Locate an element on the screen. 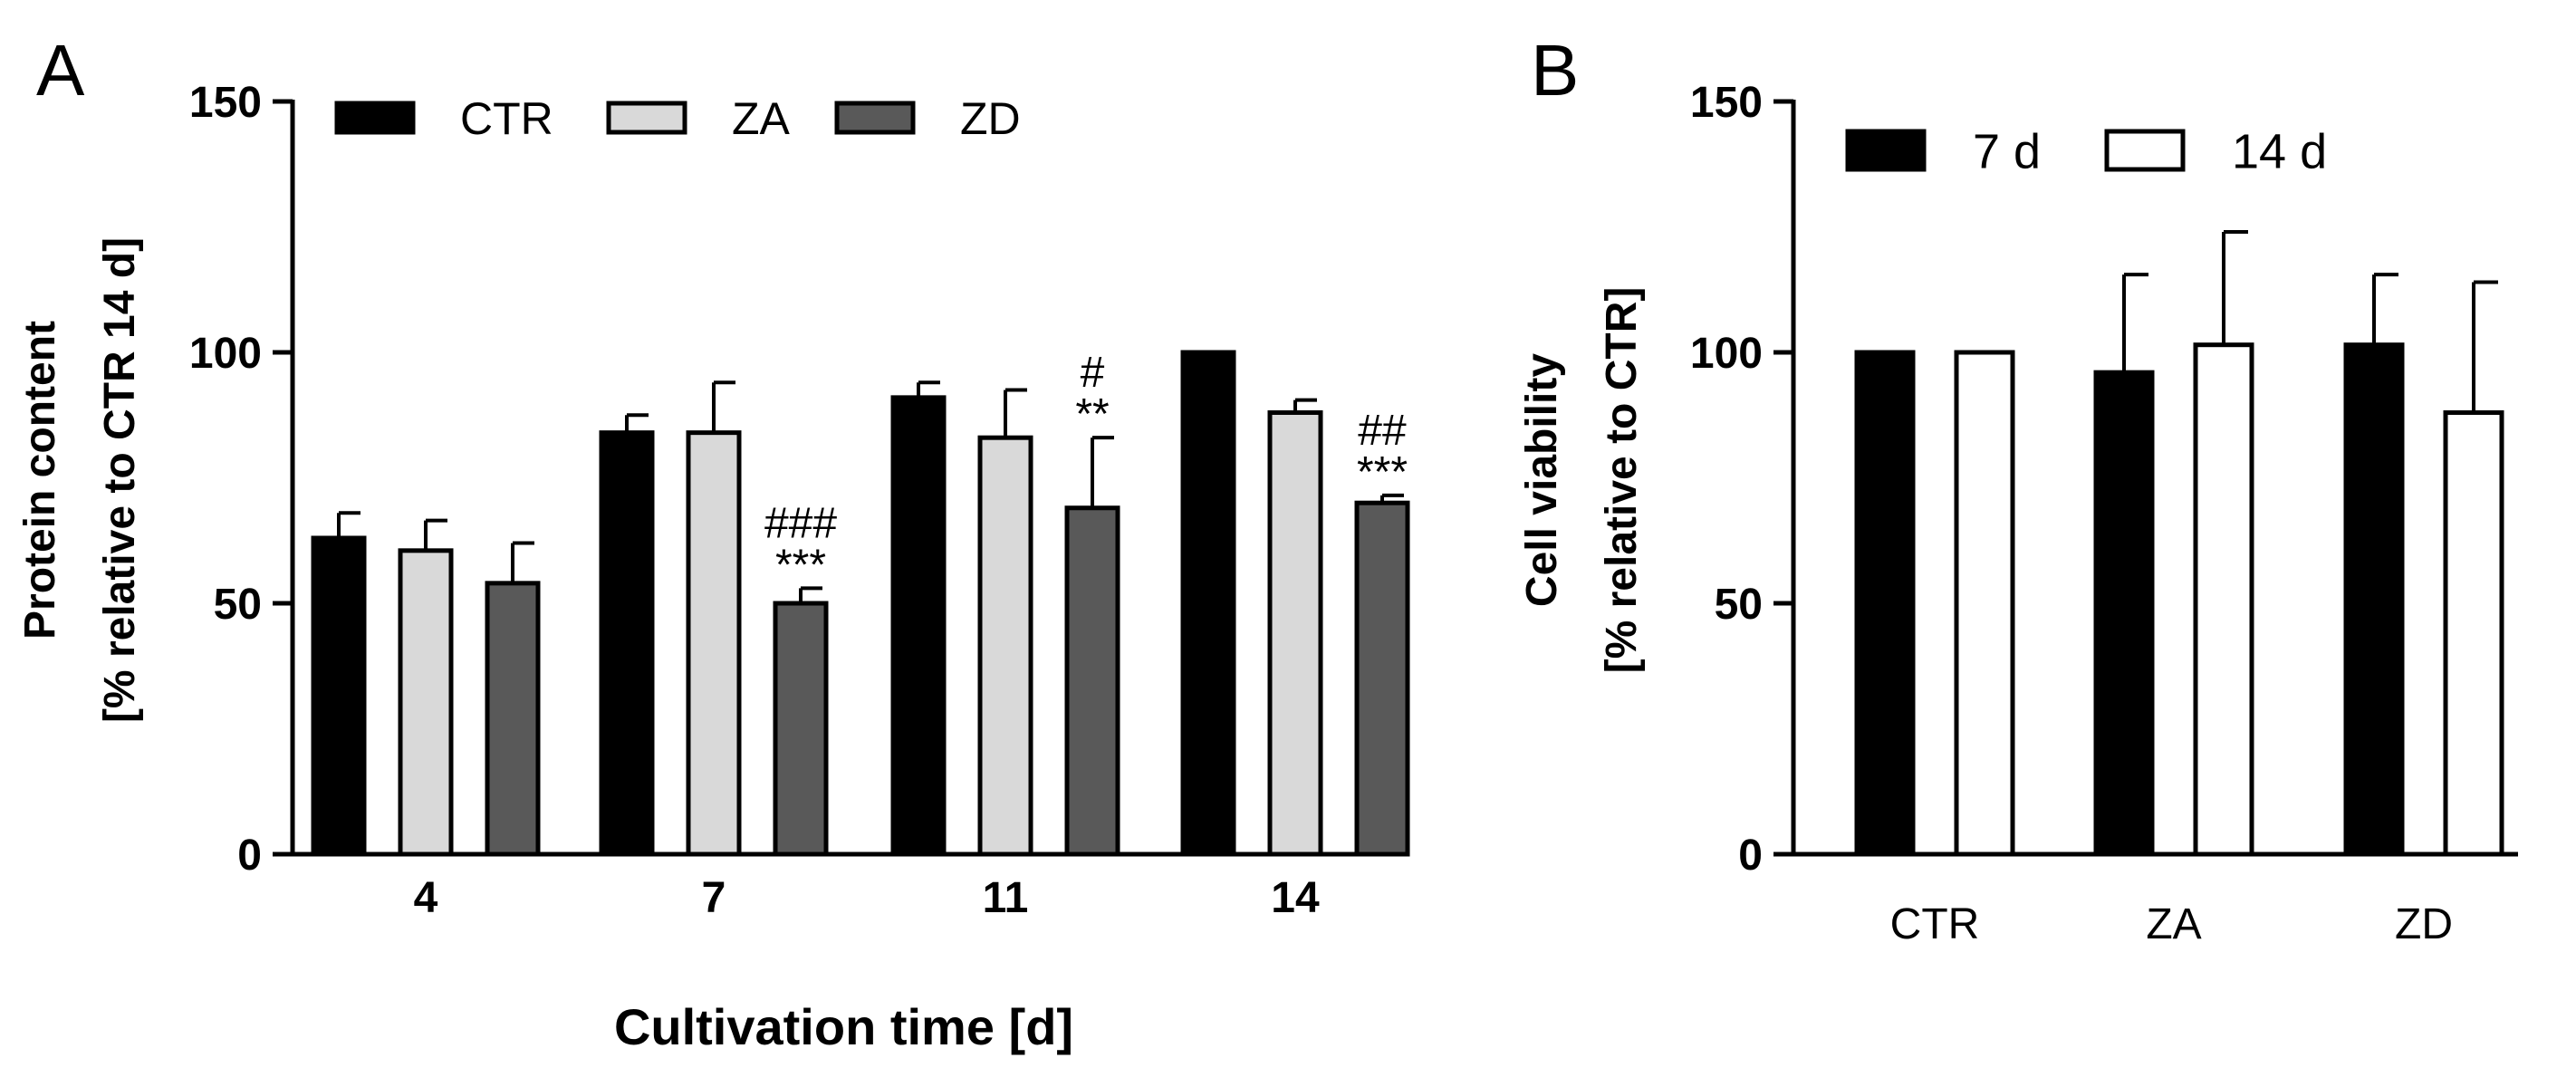 Image resolution: width=2576 pixels, height=1087 pixels. panel-a-significance-mark: ** is located at coordinates (1092, 414).